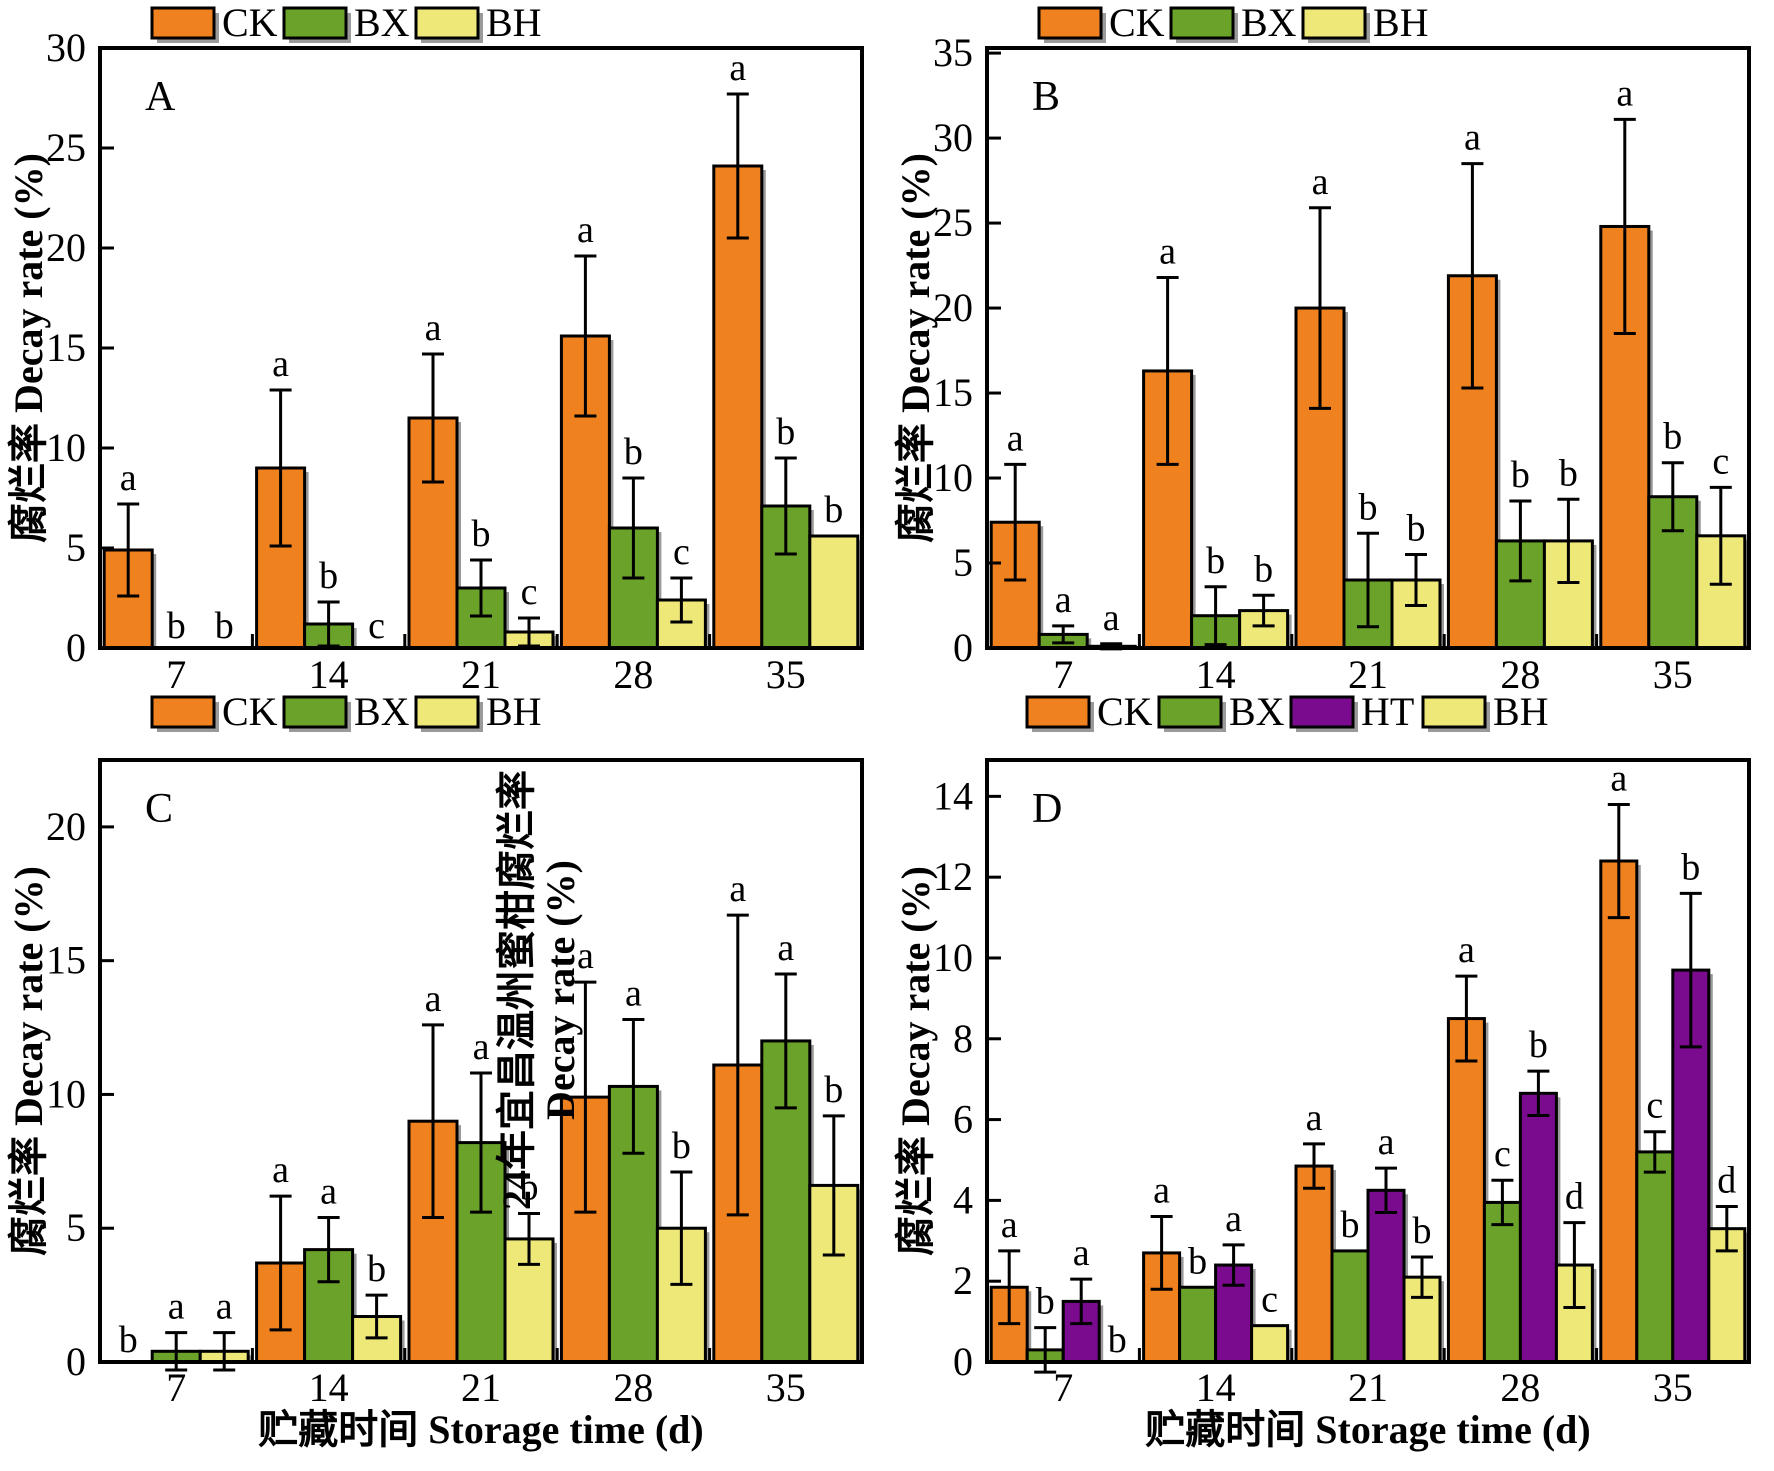 Image resolution: width=1774 pixels, height=1471 pixels. I want to click on sig-letter-CK-7: b, so click(128, 1340).